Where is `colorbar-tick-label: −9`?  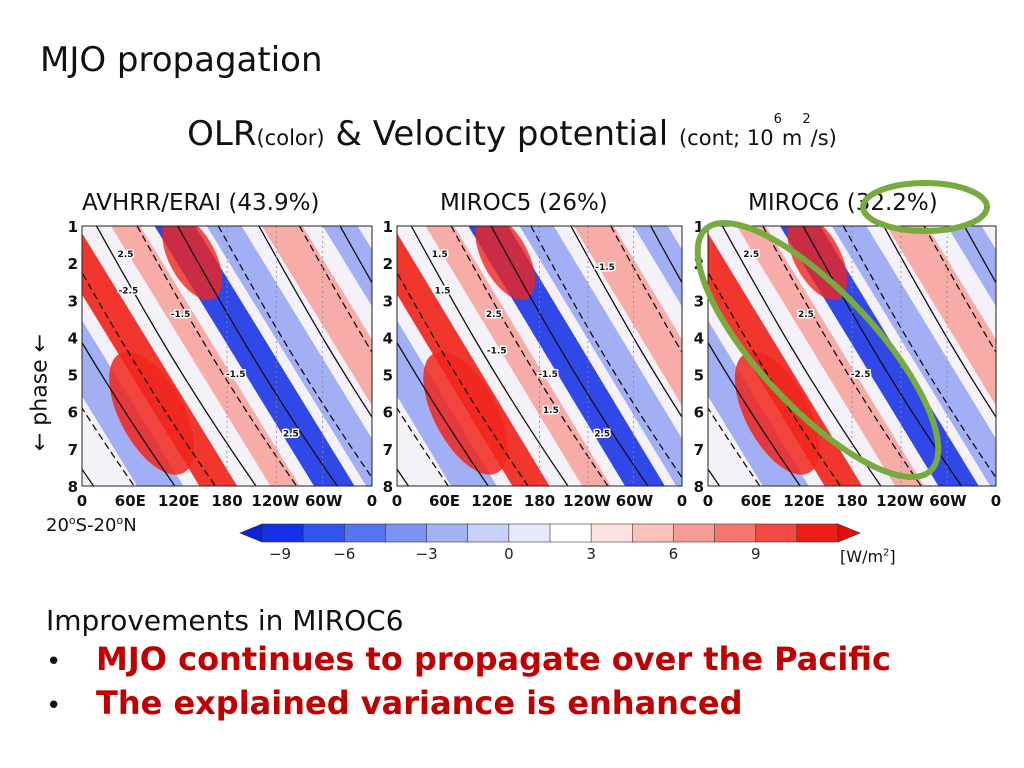
colorbar-tick-label: −9 is located at coordinates (280, 554).